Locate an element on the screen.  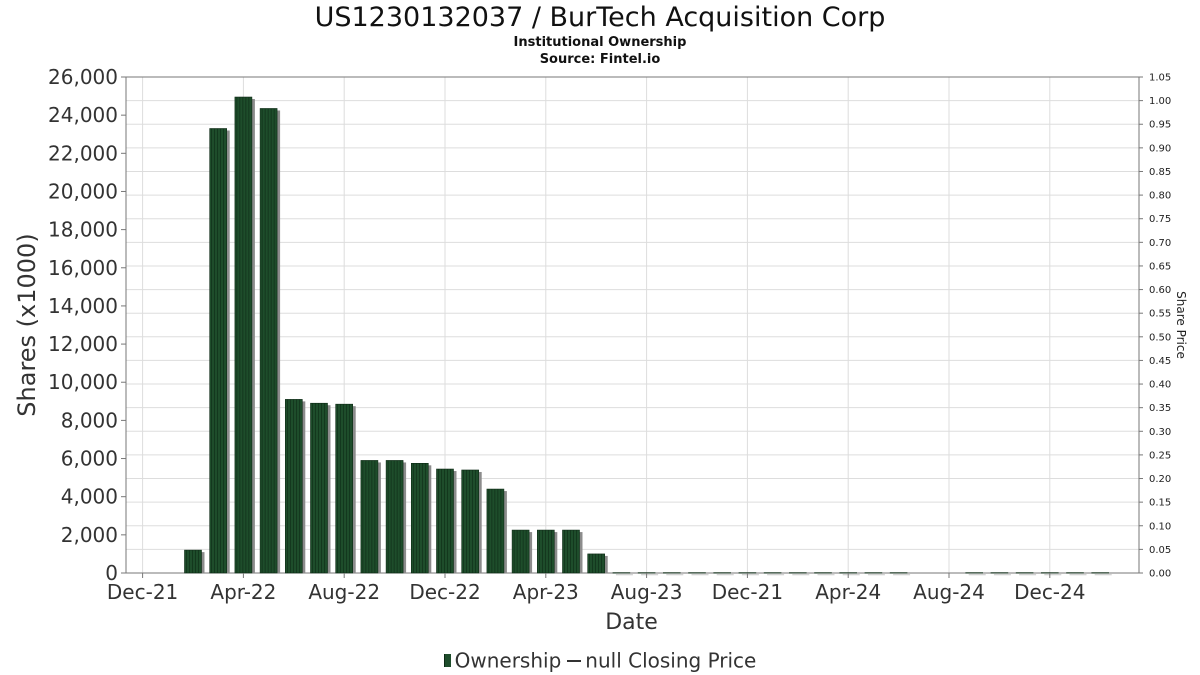
chart-subtitle: Institutional Ownership is located at coordinates (600, 42).